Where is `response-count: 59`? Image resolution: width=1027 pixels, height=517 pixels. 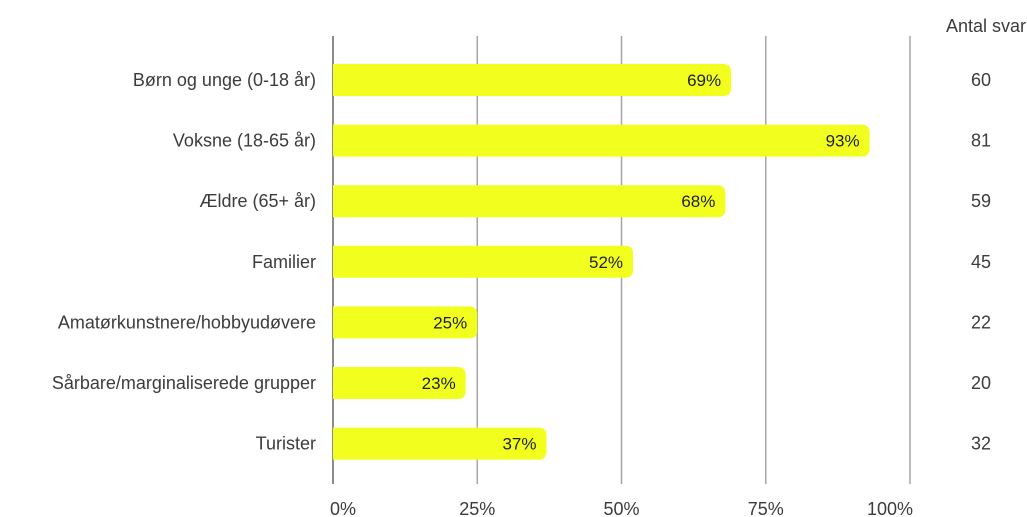 response-count: 59 is located at coordinates (981, 201).